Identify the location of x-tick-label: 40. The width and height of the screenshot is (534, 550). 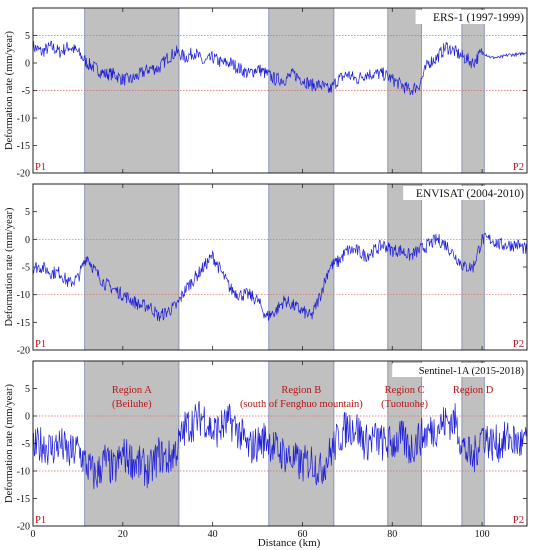
(213, 534).